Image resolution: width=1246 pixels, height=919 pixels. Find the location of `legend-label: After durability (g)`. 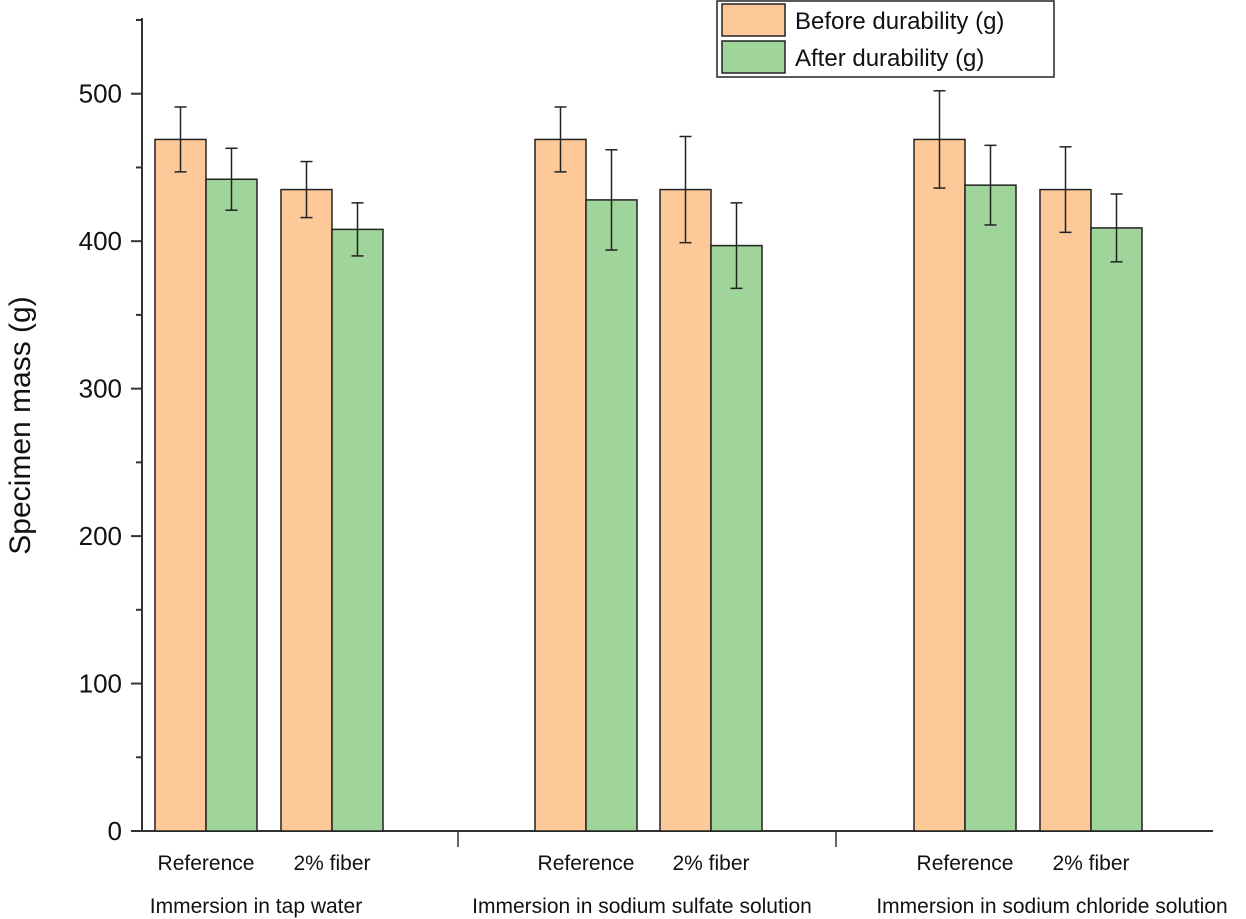

legend-label: After durability (g) is located at coordinates (889, 58).